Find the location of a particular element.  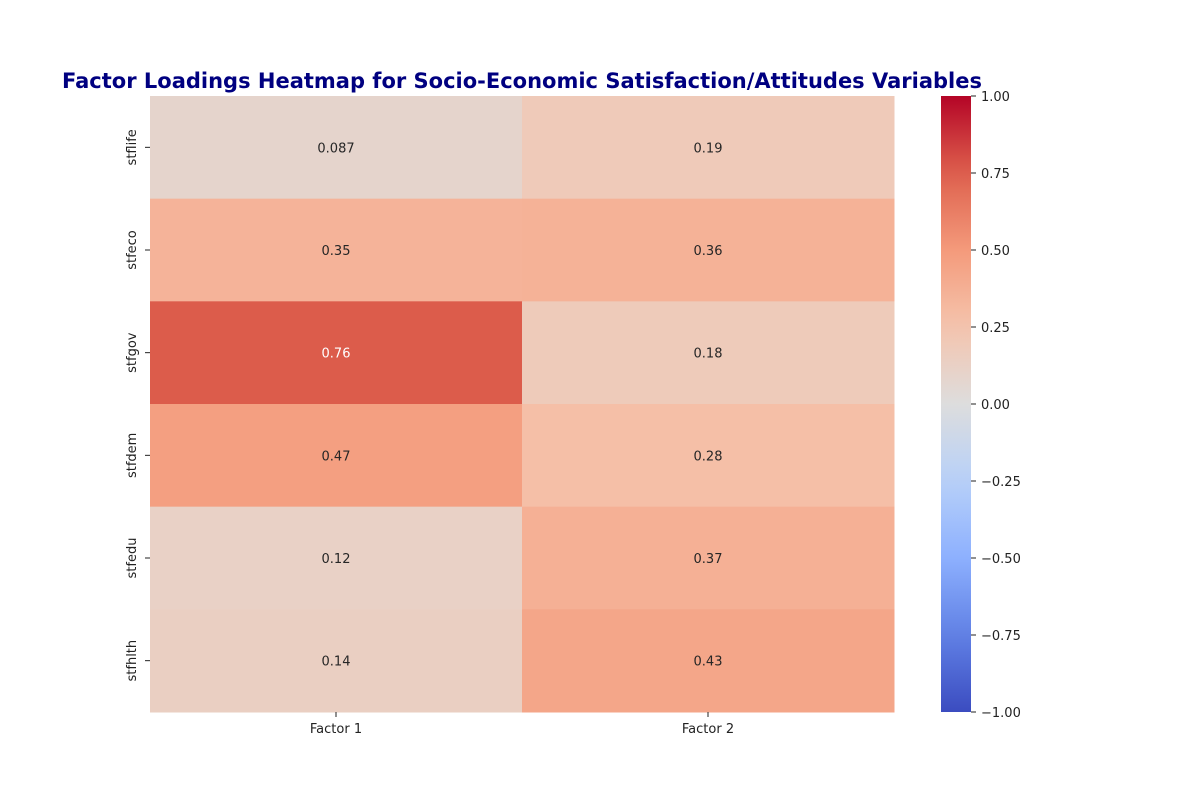

colorbar-tick-label: 0.25 is located at coordinates (995, 328).